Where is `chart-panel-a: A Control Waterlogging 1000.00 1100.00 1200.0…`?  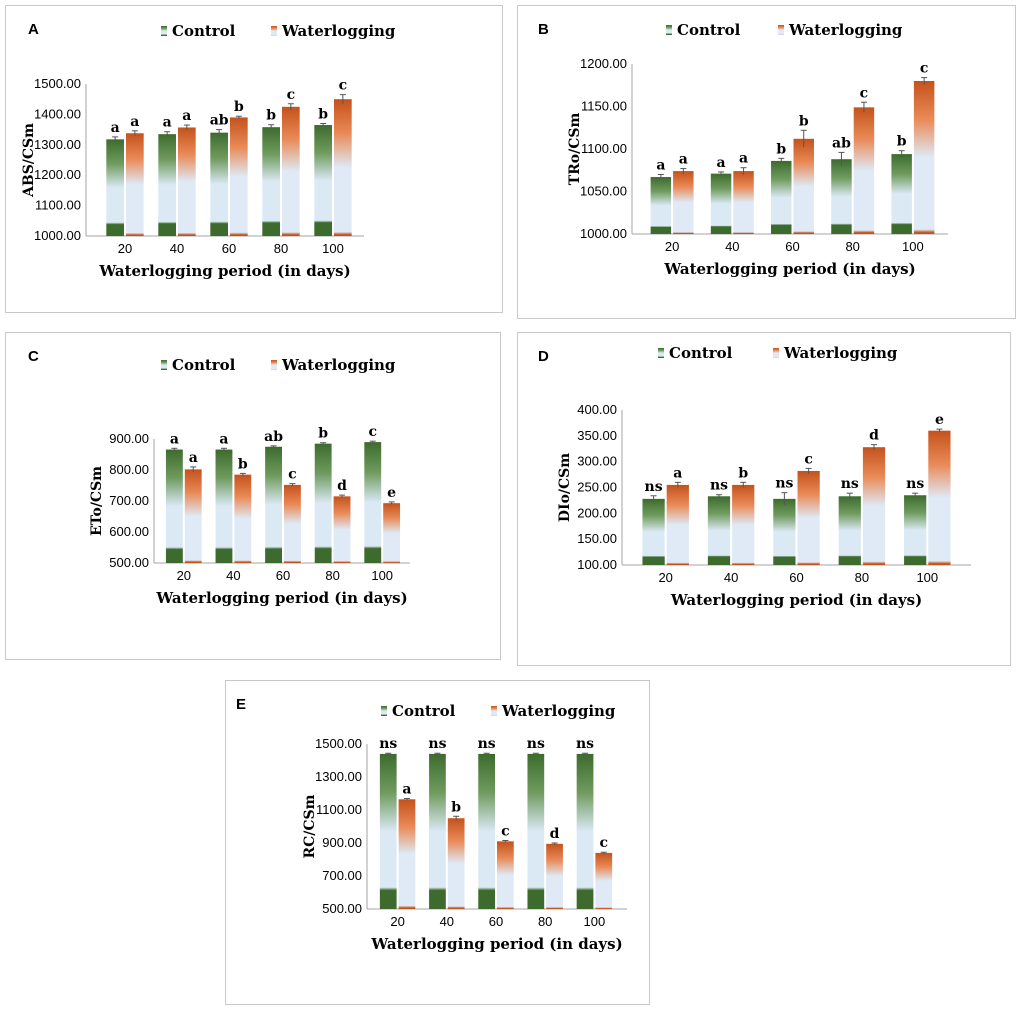 chart-panel-a: A Control Waterlogging 1000.00 1100.00 1200.0… is located at coordinates (254, 159).